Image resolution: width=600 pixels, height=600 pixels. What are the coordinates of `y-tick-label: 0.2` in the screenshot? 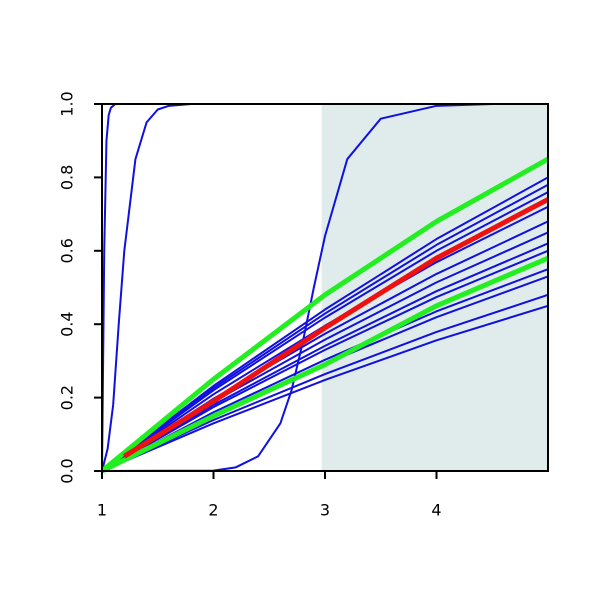 It's located at (67, 397).